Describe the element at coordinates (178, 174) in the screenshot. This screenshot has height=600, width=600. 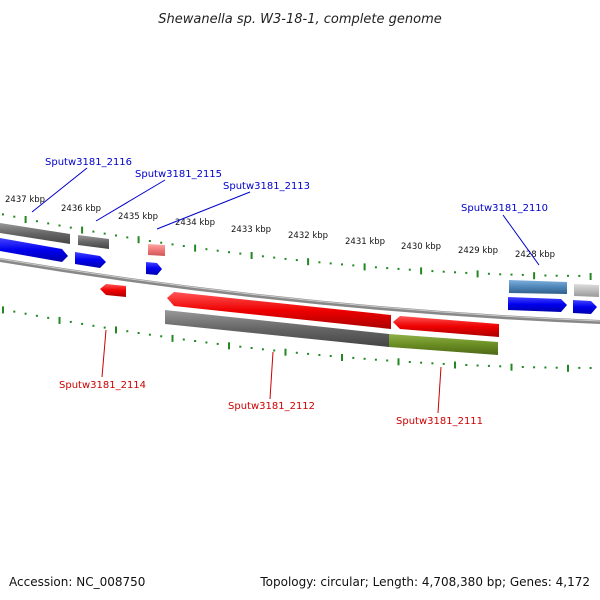
I see `gene-label-sputw3181-2115: Sputw3181_2115` at that location.